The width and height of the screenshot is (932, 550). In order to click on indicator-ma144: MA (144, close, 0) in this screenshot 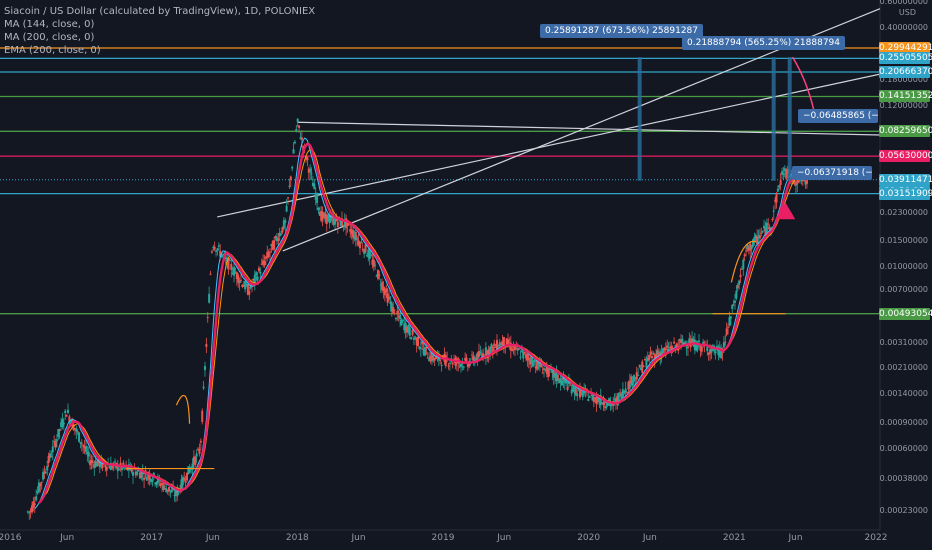, I will do `click(49, 24)`.